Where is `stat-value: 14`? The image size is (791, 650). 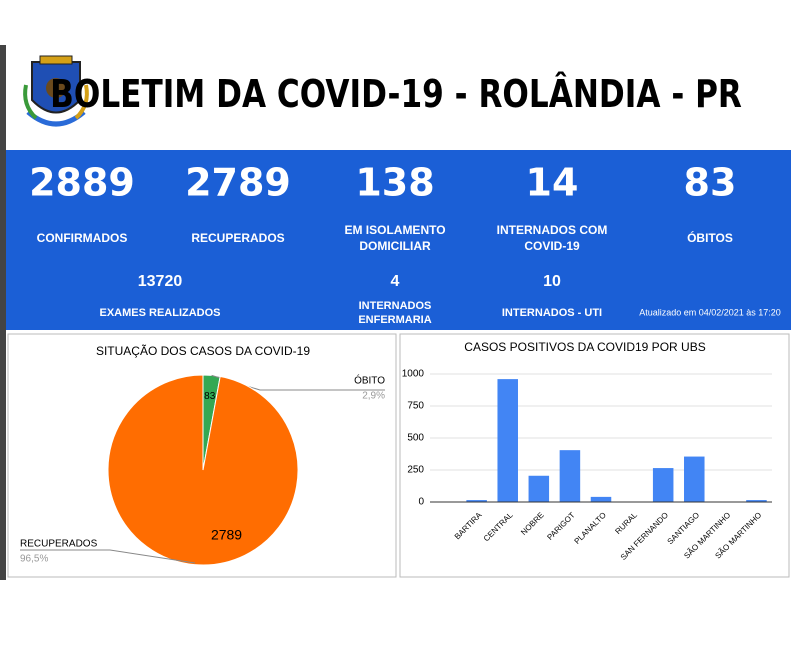 stat-value: 14 is located at coordinates (552, 183).